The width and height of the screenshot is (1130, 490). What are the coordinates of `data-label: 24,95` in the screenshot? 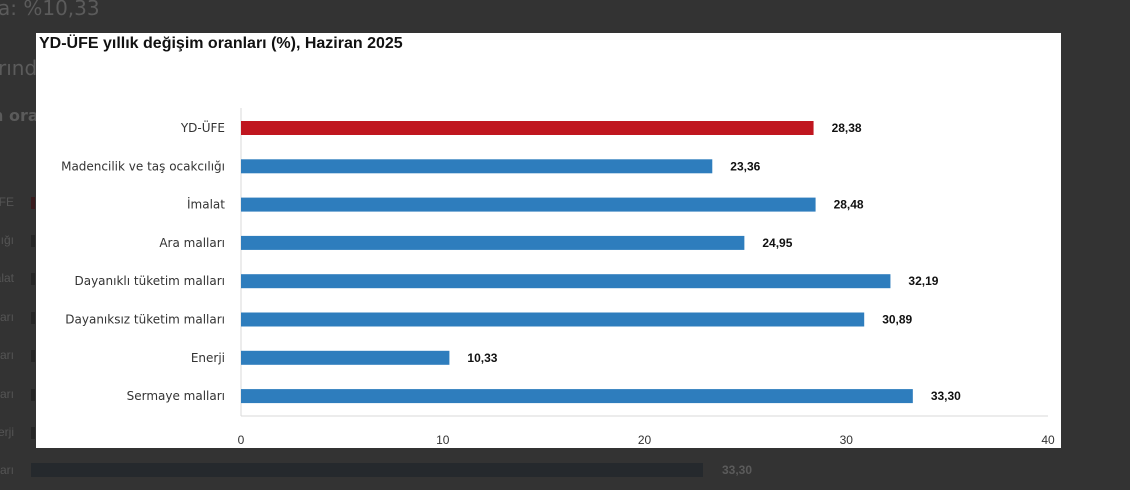 It's located at (777, 243).